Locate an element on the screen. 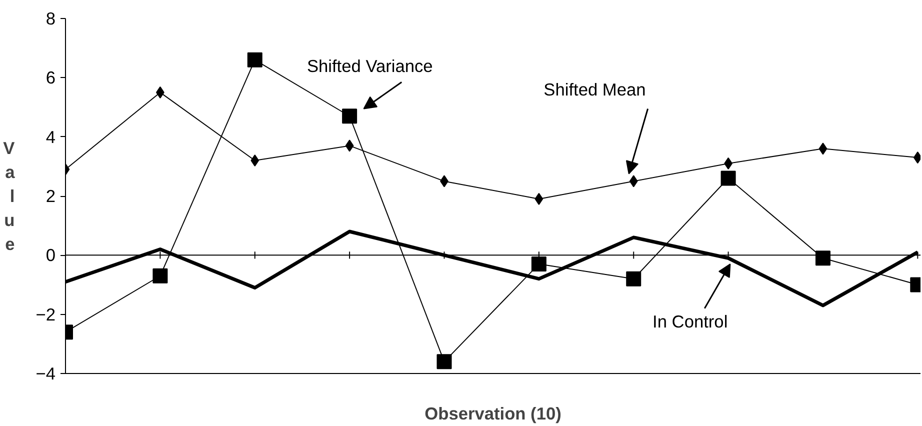  y-tick-label: −2 is located at coordinates (46, 314).